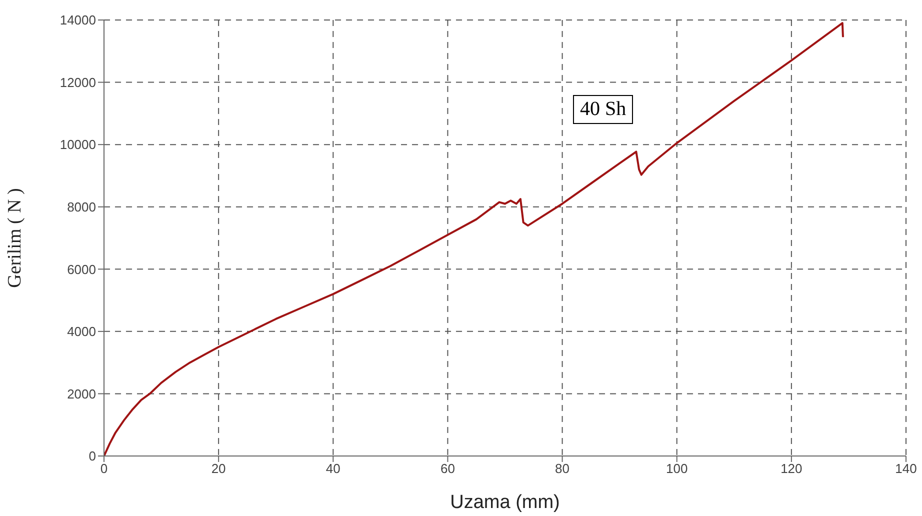 Image resolution: width=922 pixels, height=516 pixels. What do you see at coordinates (92, 456) in the screenshot?
I see `y-tick-label: 0` at bounding box center [92, 456].